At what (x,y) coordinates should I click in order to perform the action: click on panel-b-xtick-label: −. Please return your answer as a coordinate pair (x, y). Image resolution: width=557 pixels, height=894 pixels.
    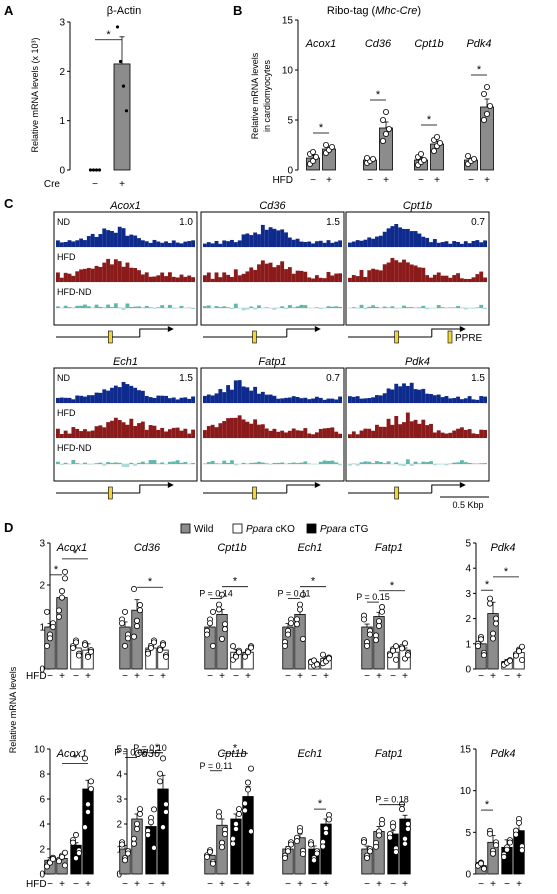
    Looking at the image, I should click on (421, 180).